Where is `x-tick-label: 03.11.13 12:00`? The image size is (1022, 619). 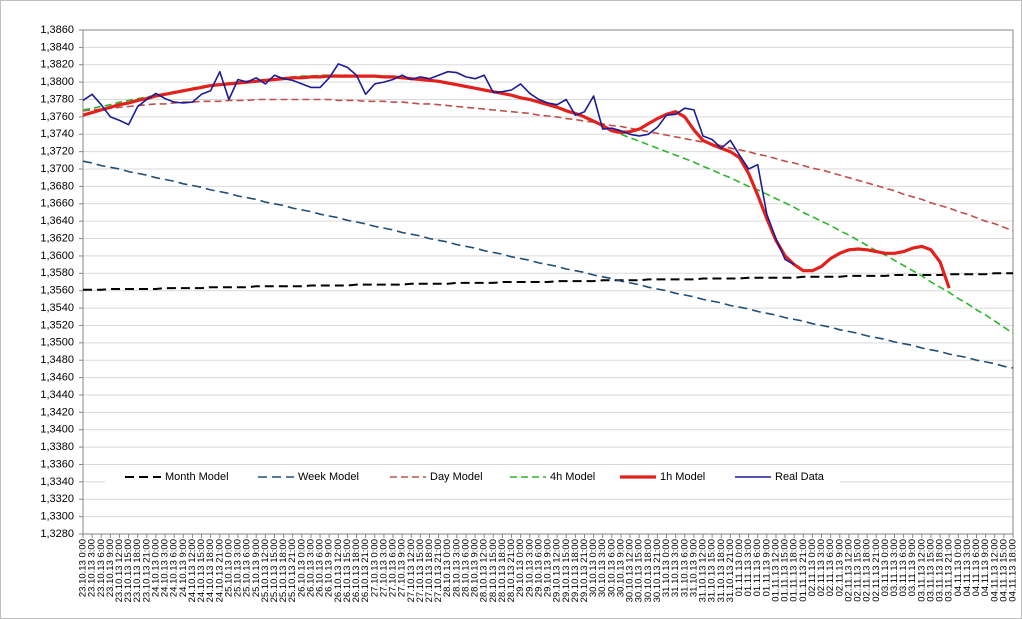
x-tick-label: 03.11.13 12:00 is located at coordinates (921, 570).